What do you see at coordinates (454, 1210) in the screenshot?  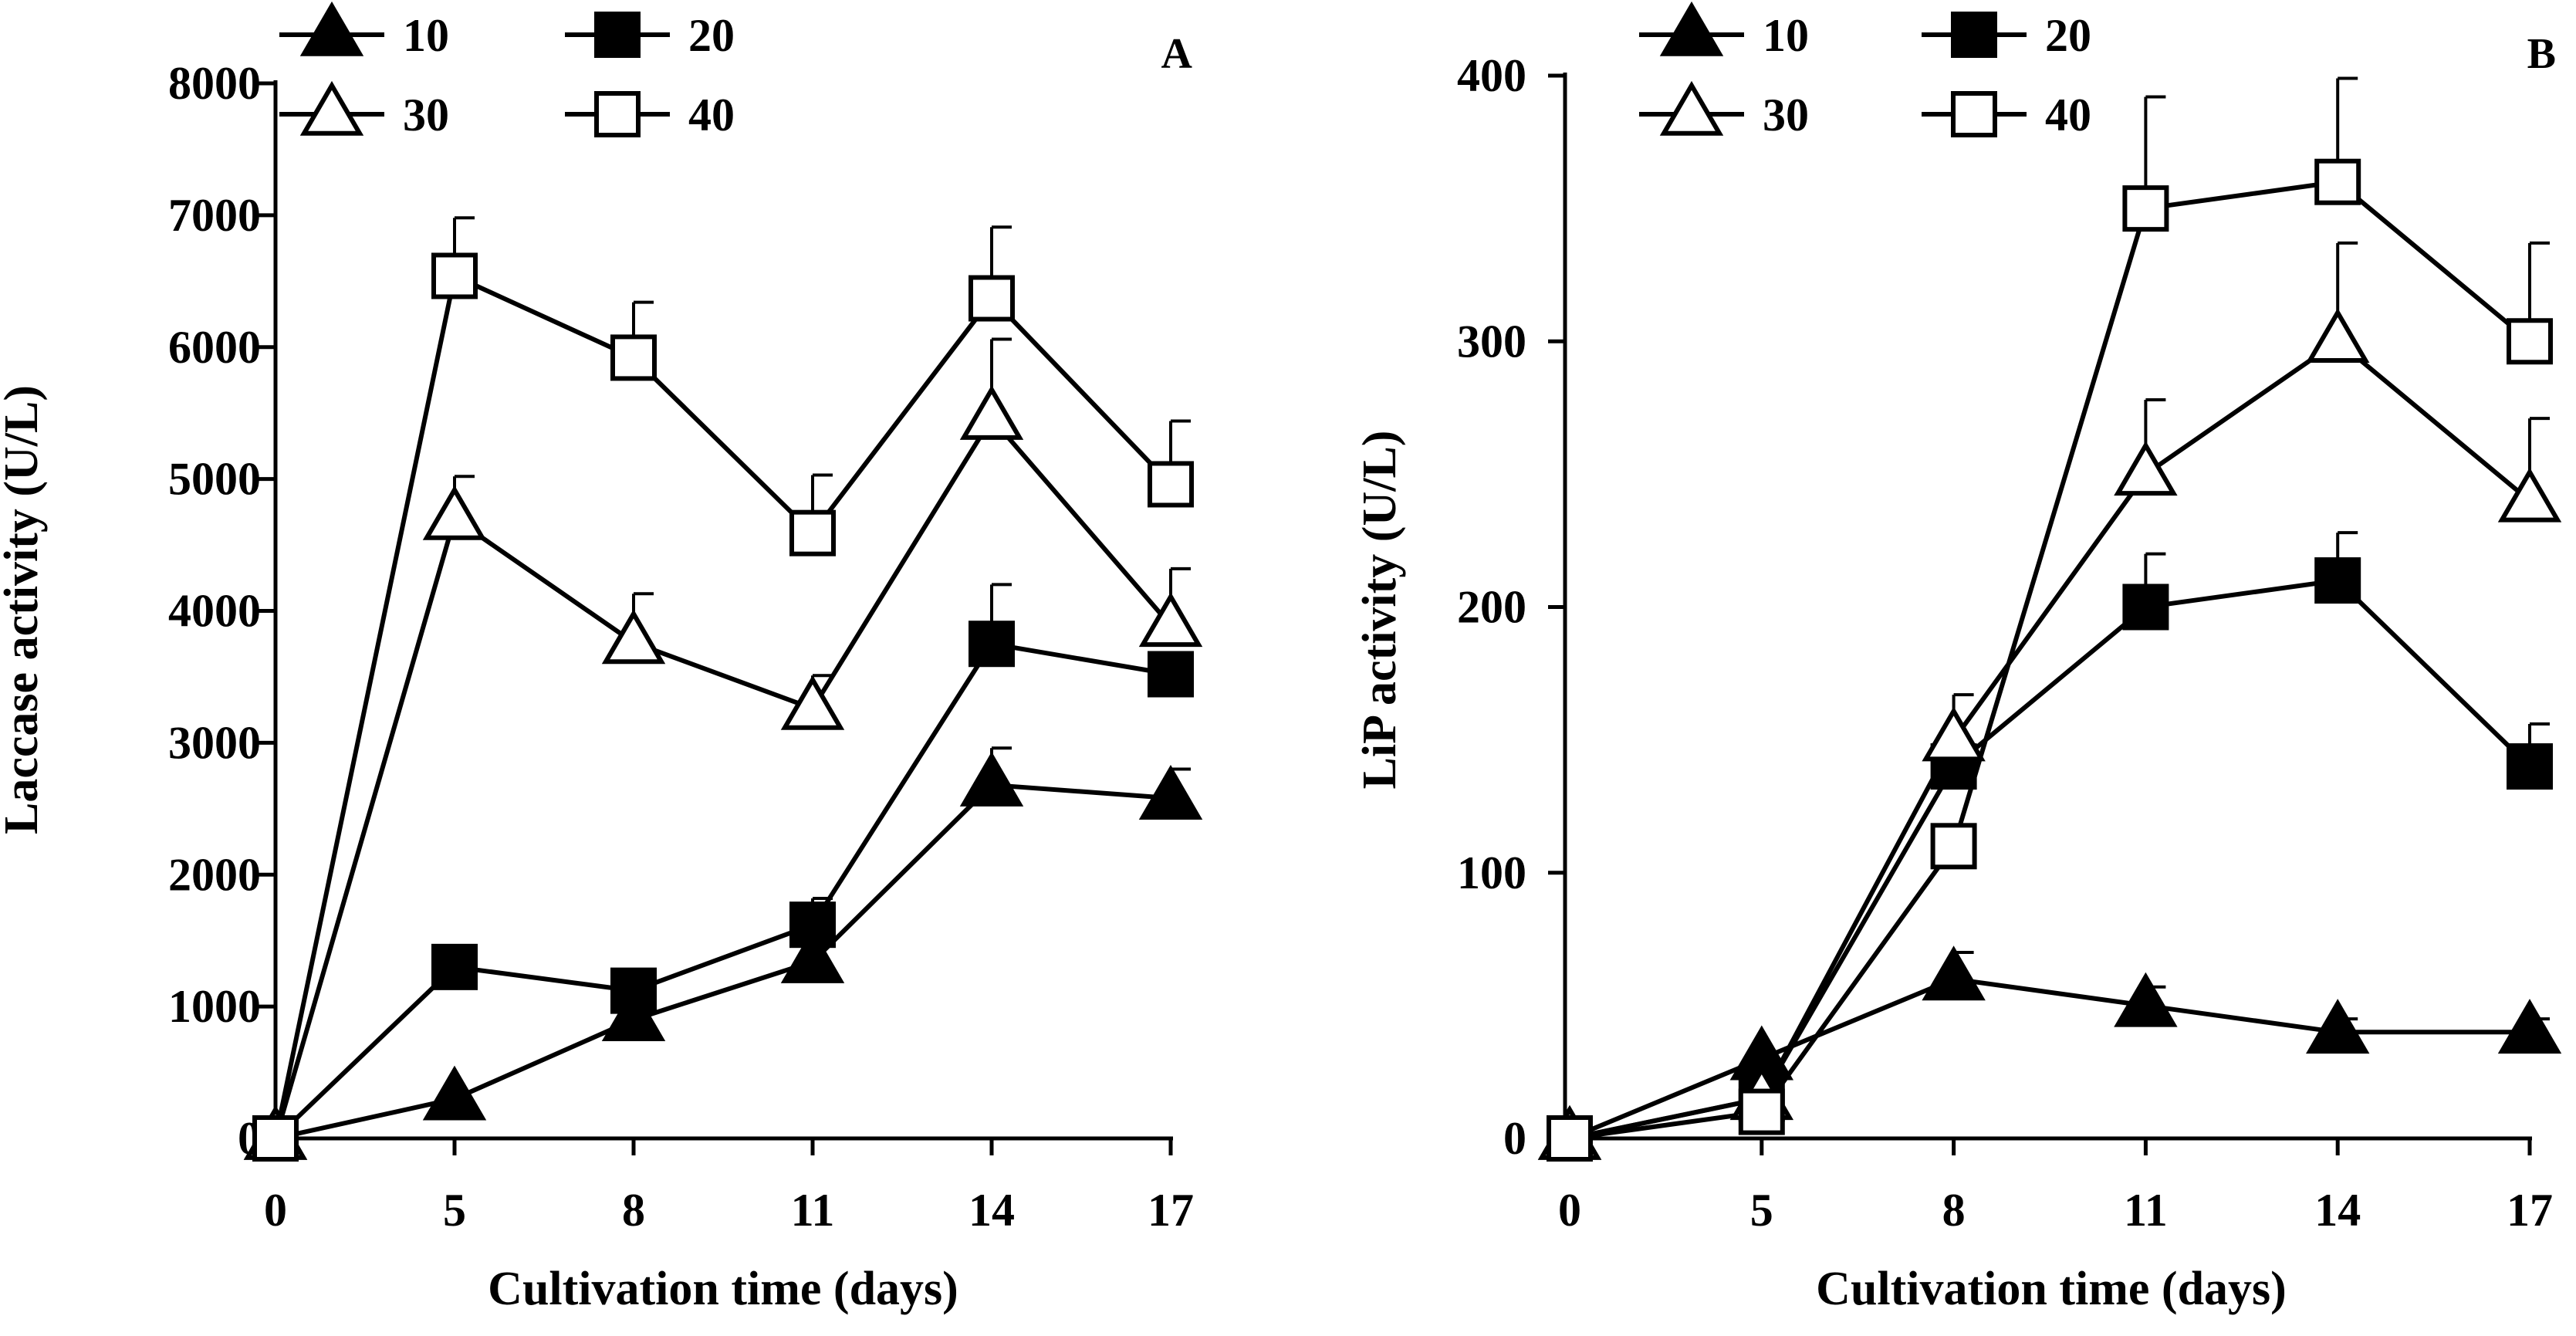 I see `x-tick-label: 5` at bounding box center [454, 1210].